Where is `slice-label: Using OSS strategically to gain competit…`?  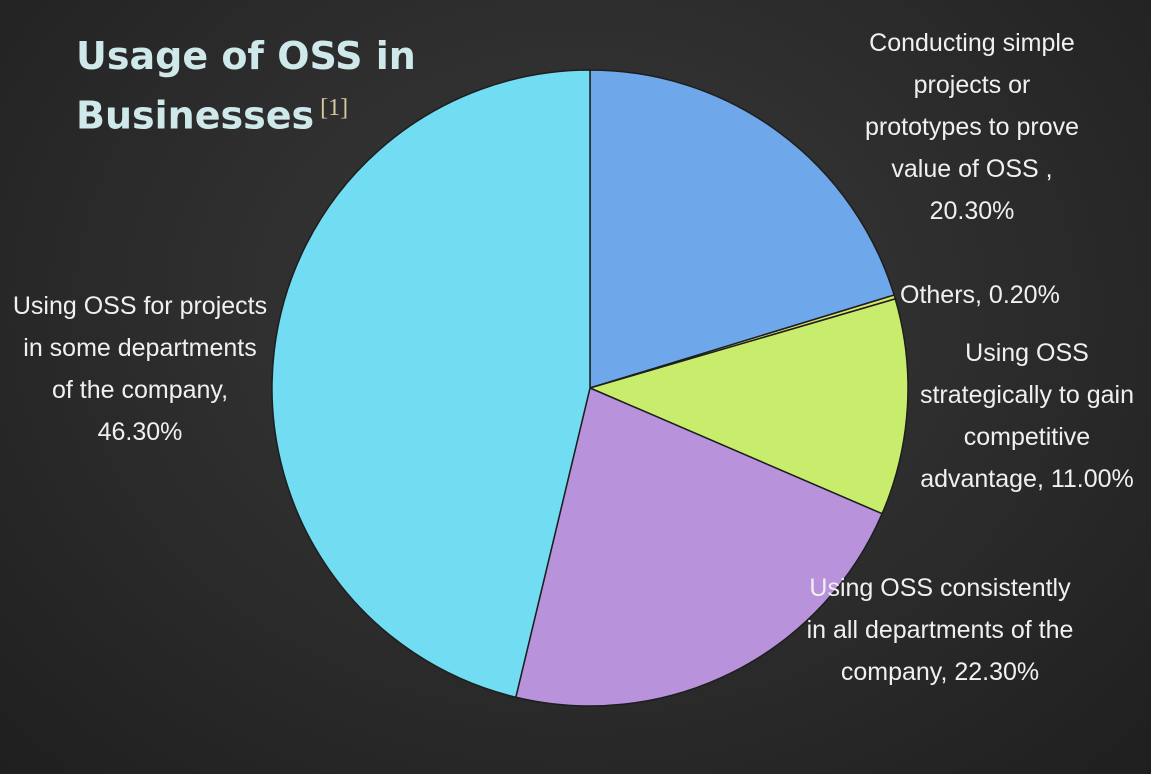 slice-label: Using OSS strategically to gain competit… is located at coordinates (1026, 416).